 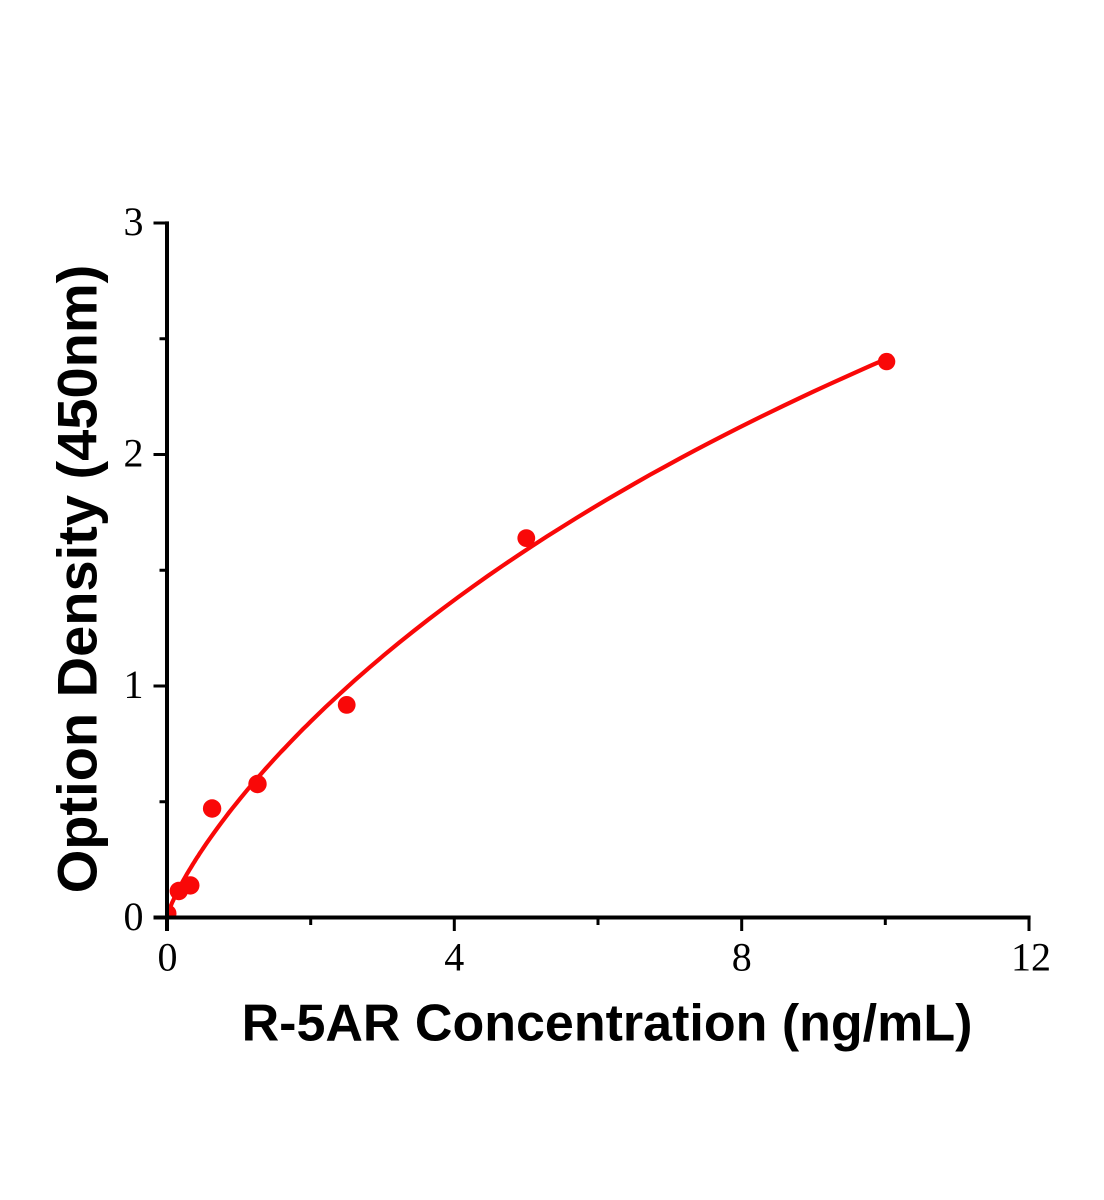 What do you see at coordinates (134, 684) in the screenshot?
I see `svg-text: 1` at bounding box center [134, 684].